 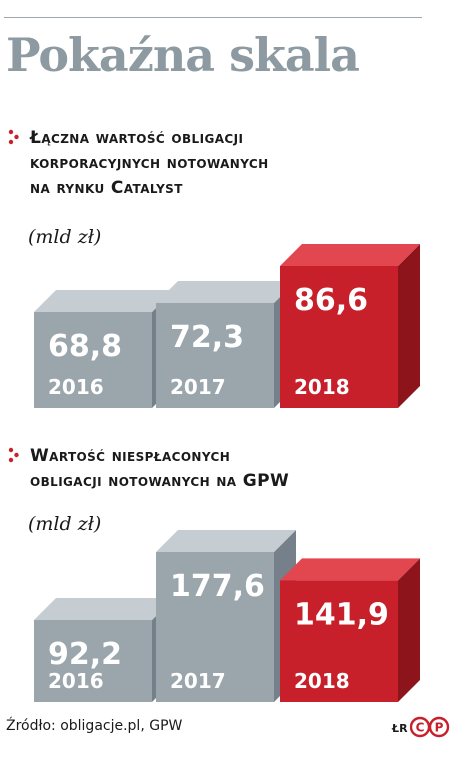 What do you see at coordinates (85, 654) in the screenshot?
I see `bar-value-label: 92,2` at bounding box center [85, 654].